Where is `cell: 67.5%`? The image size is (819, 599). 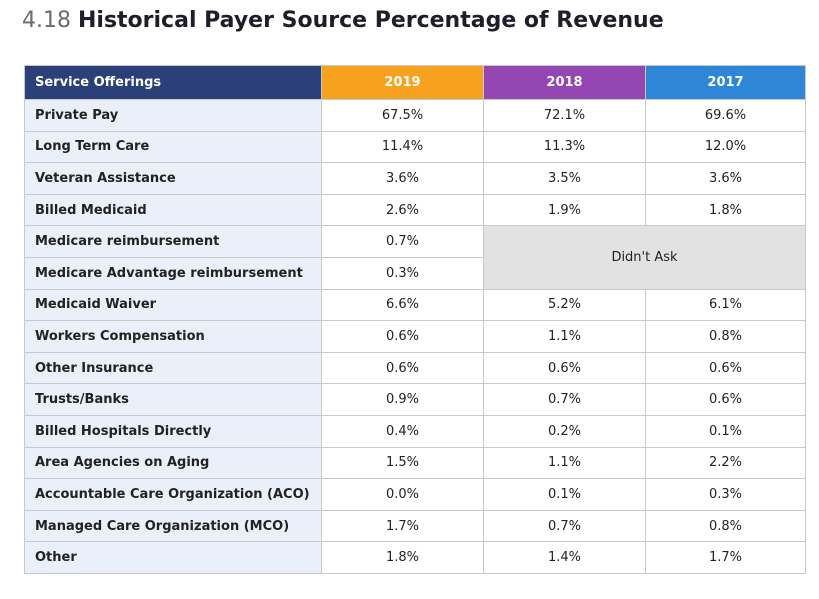 cell: 67.5% is located at coordinates (402, 115).